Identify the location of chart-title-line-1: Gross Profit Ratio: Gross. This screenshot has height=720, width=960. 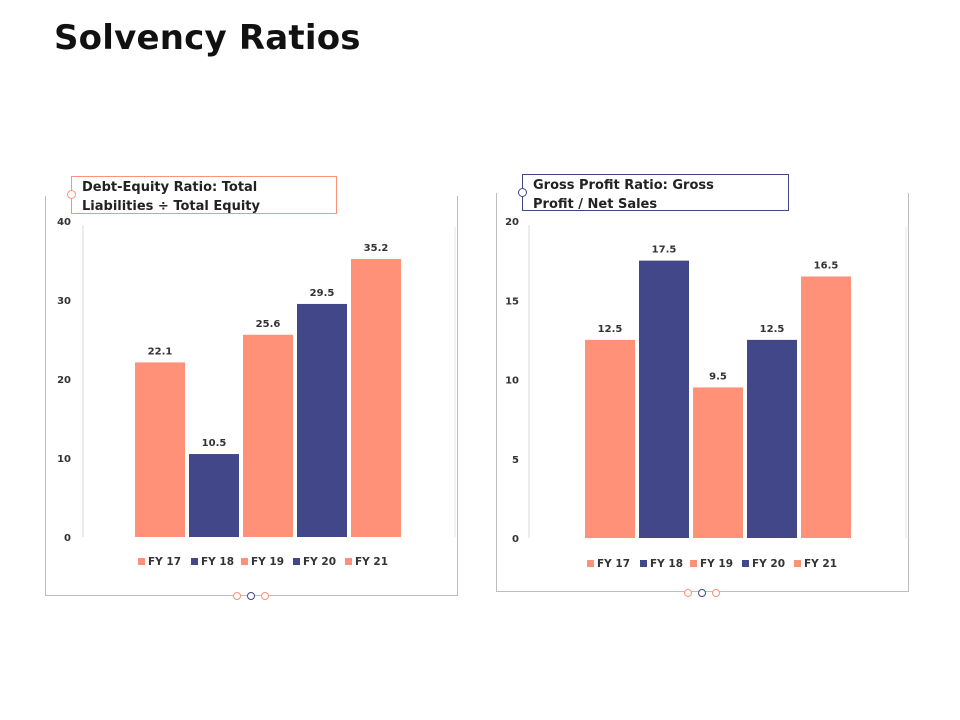
(623, 185).